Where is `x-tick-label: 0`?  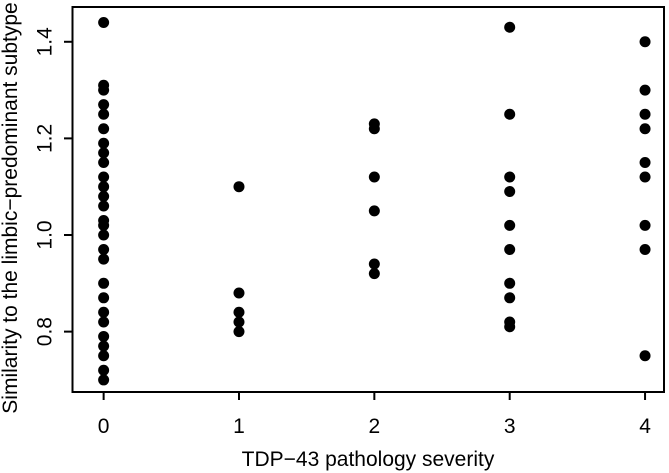
x-tick-label: 0 is located at coordinates (104, 426).